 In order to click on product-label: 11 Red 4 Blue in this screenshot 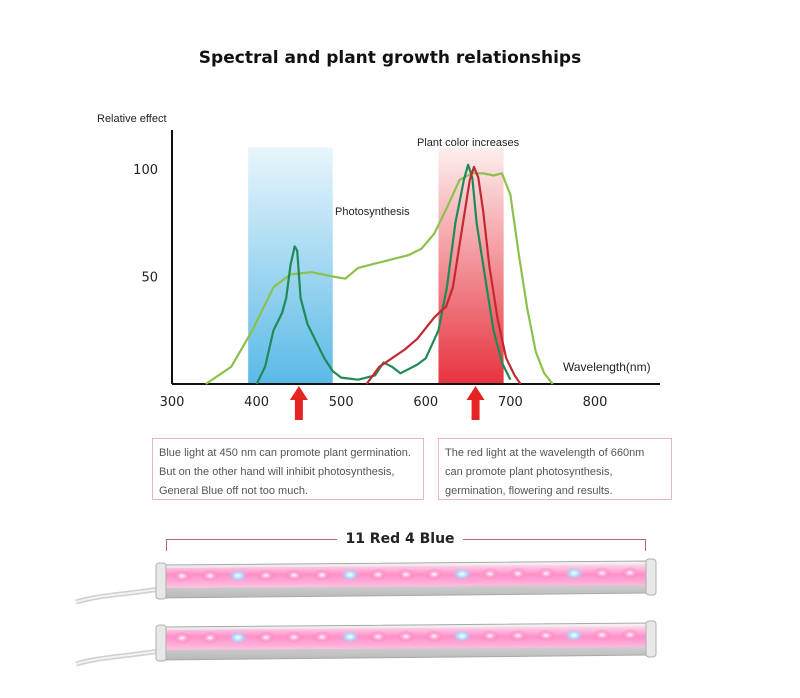, I will do `click(400, 539)`.